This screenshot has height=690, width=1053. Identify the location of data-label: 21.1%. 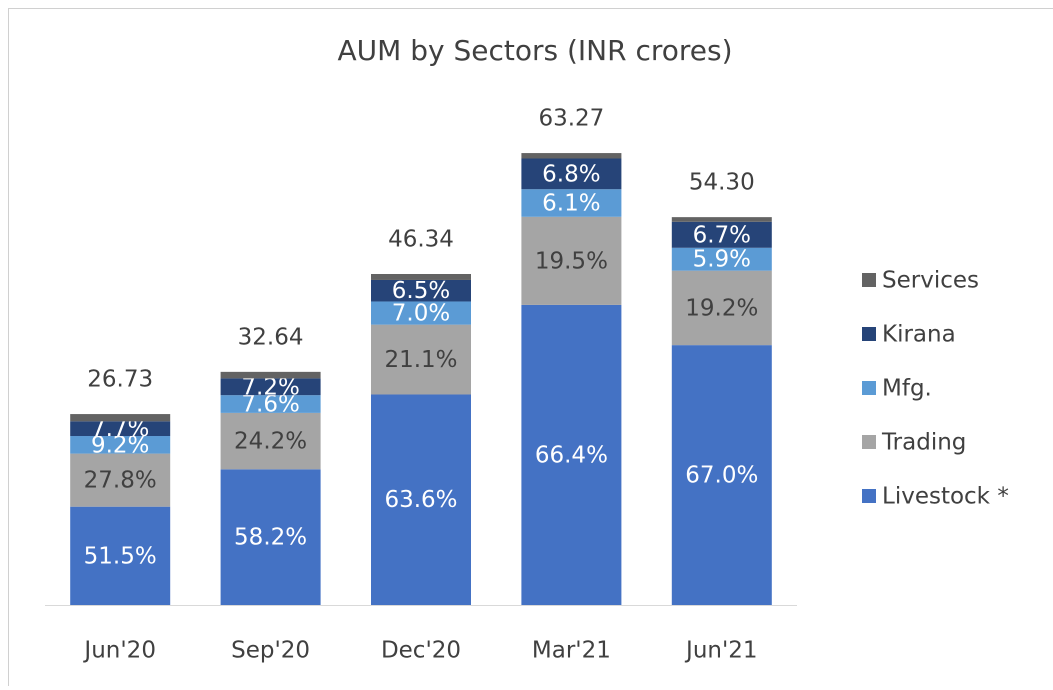
(420, 360).